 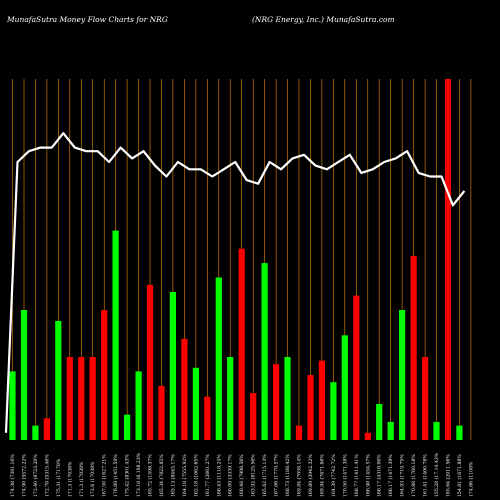 I want to click on x-tick-label: 174.66 (1108%, so click(x=470, y=479).